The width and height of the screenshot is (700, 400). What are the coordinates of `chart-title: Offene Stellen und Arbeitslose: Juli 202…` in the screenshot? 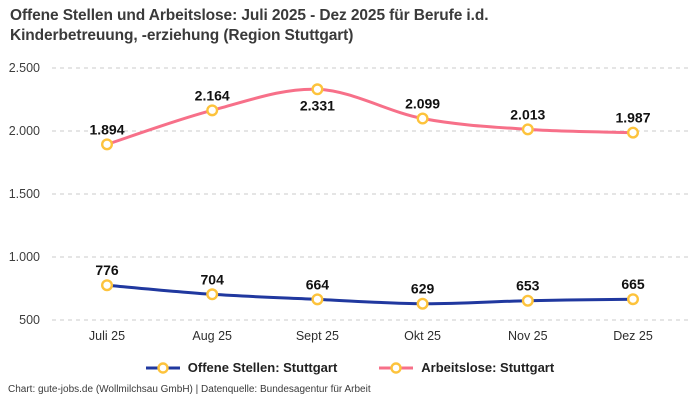 It's located at (249, 26).